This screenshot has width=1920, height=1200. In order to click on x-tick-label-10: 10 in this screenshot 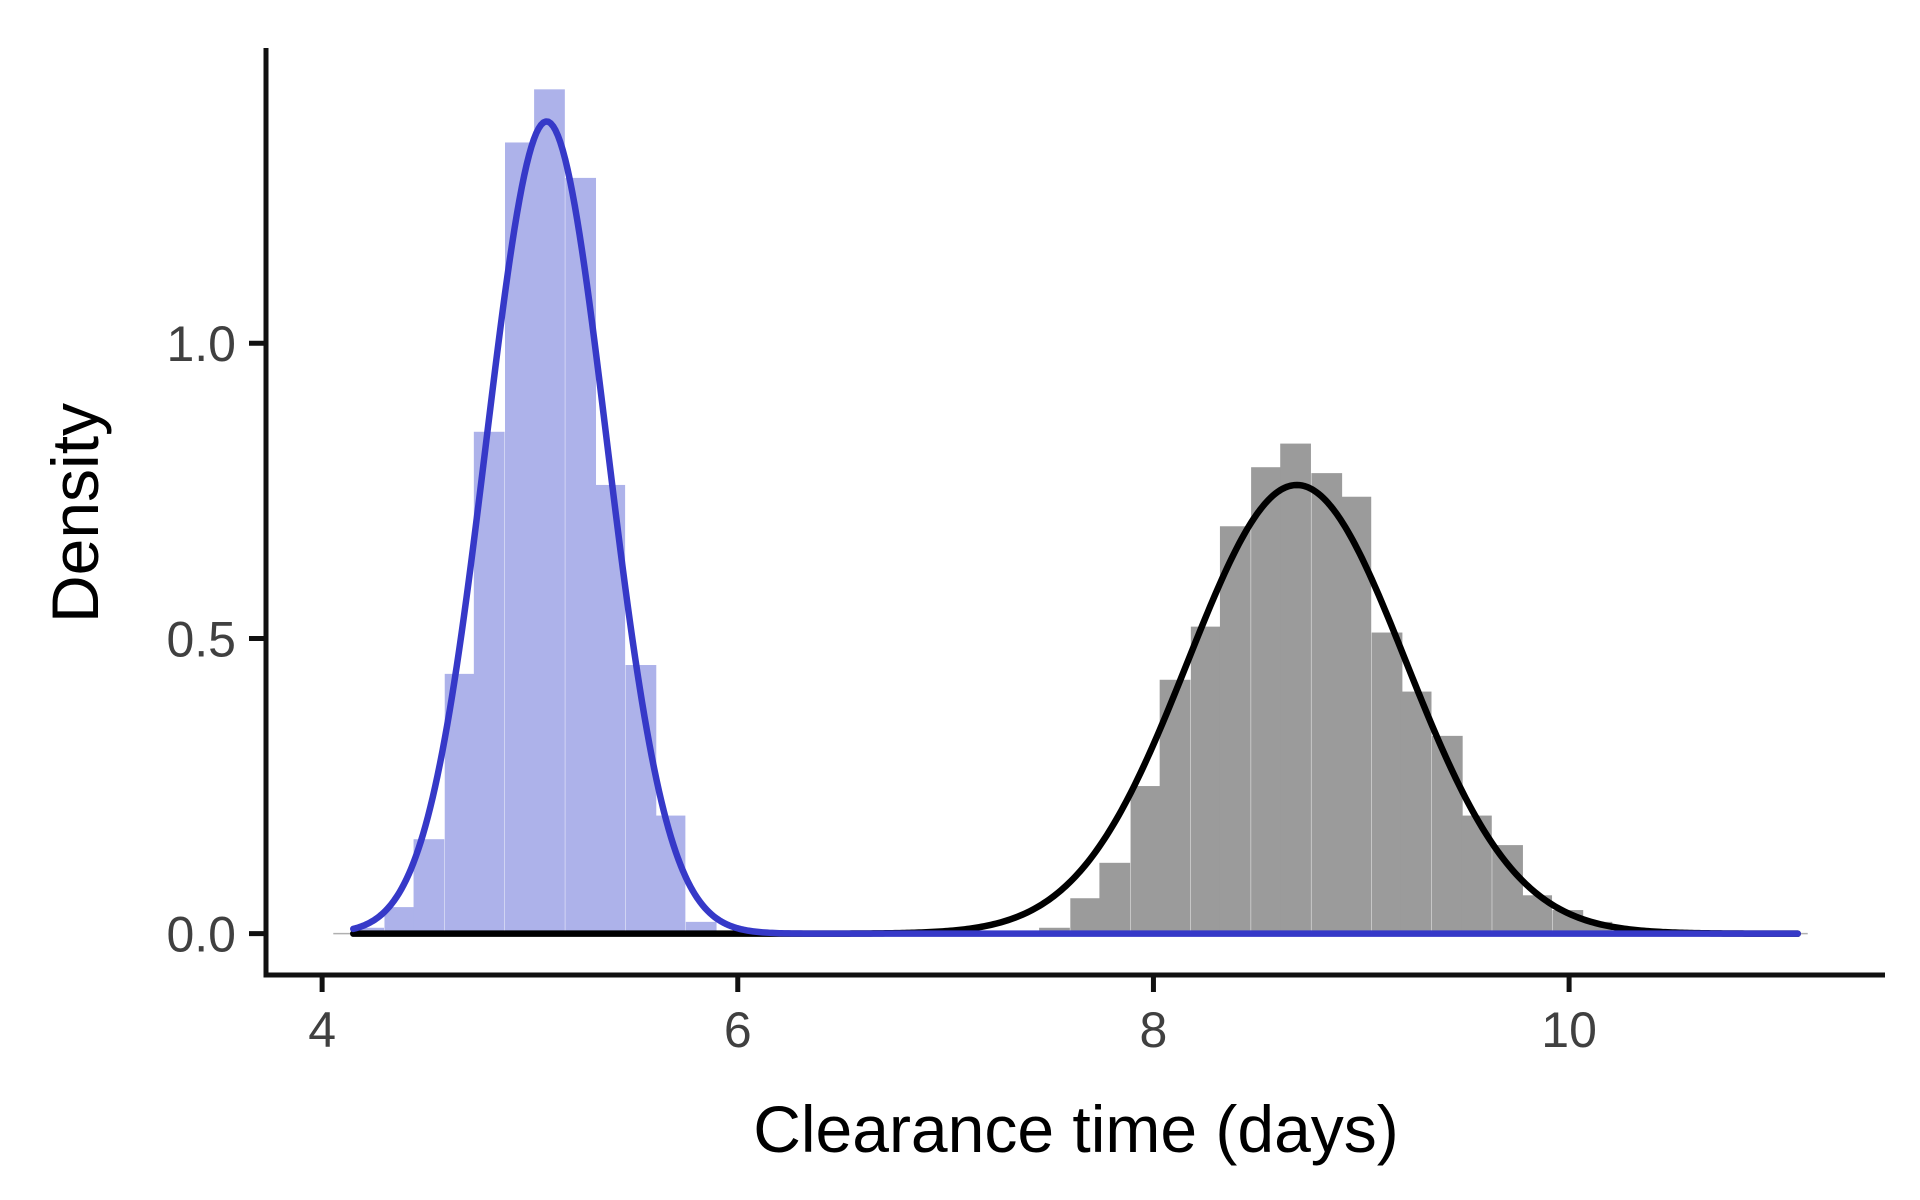, I will do `click(1569, 1030)`.